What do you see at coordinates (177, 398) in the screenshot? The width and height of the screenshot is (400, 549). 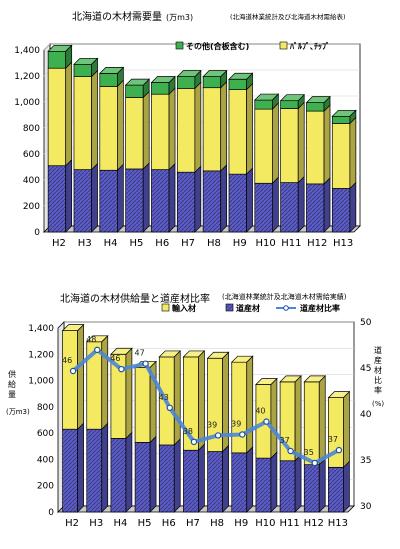 I see `chart2-bar-H6-seg1-side` at bounding box center [177, 398].